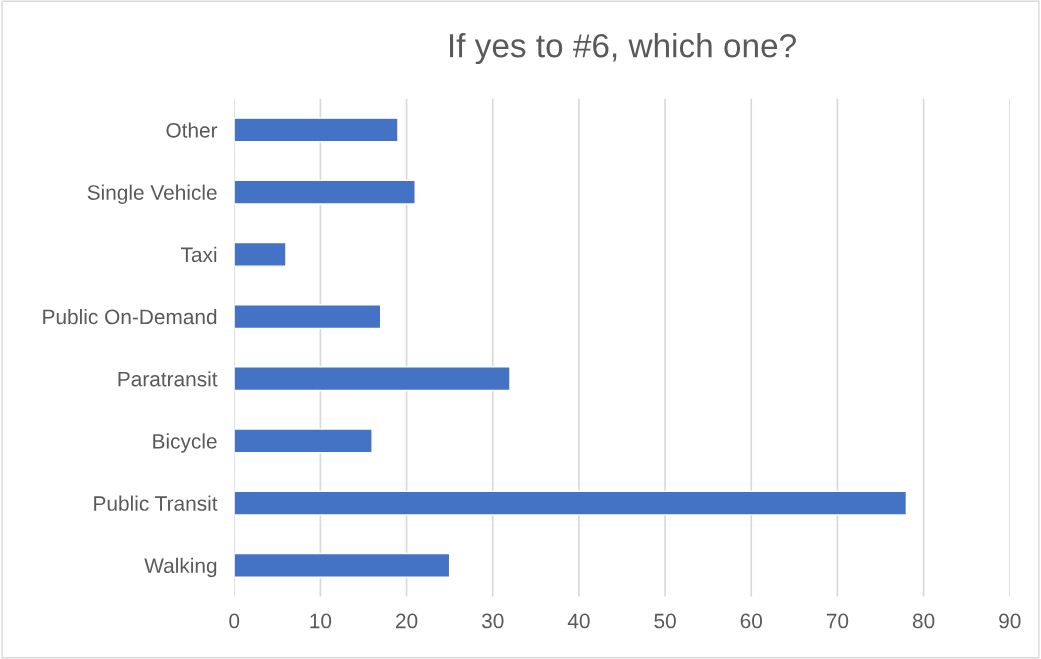  What do you see at coordinates (152, 194) in the screenshot?
I see `y-tick-label: Single Vehicle` at bounding box center [152, 194].